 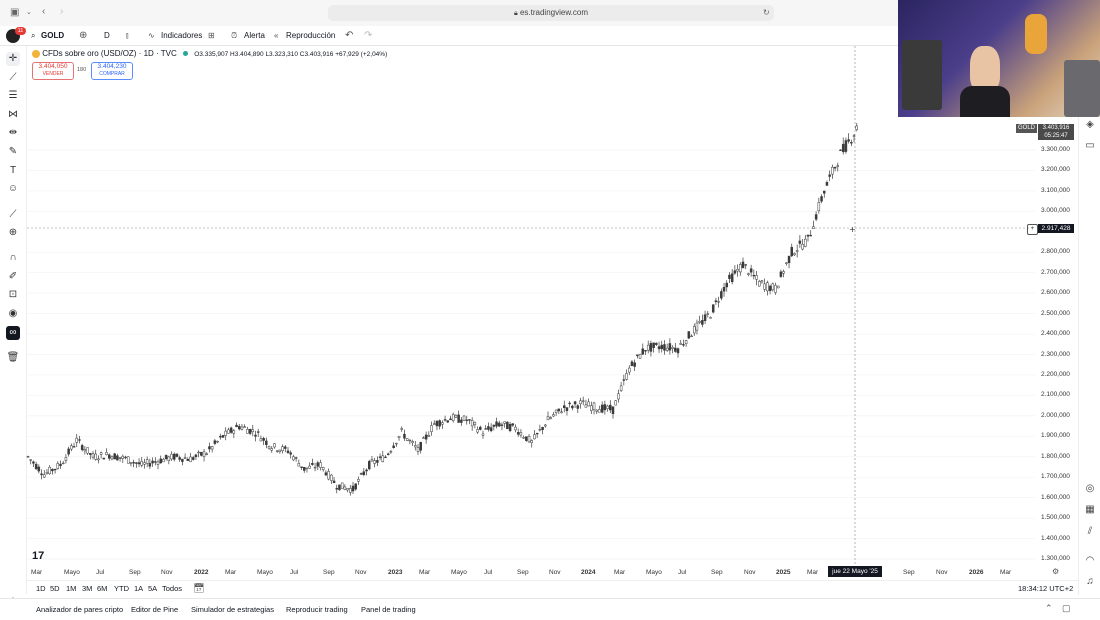 I want to click on time-tick: 2026, so click(x=976, y=572).